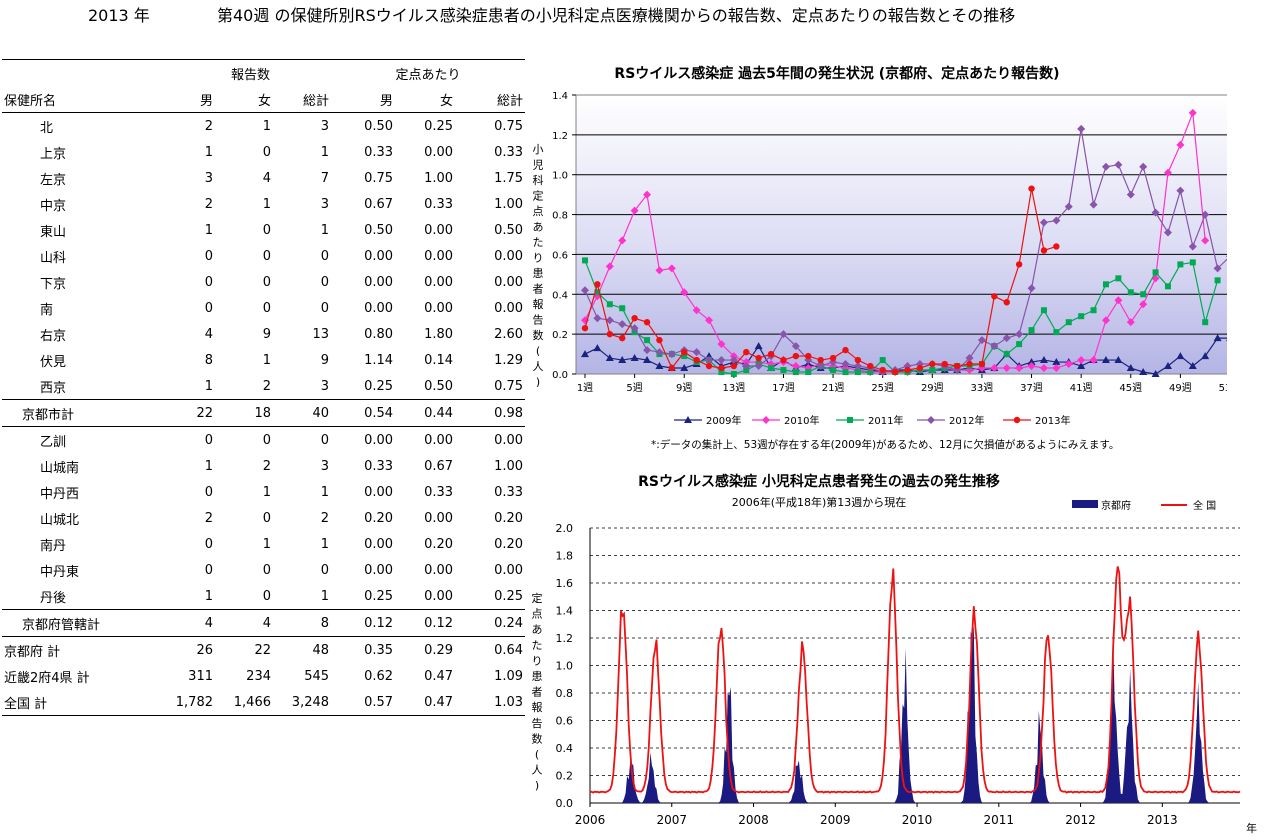 The width and height of the screenshot is (1269, 840). Describe the element at coordinates (53, 362) in the screenshot. I see `row-name: 伏見` at that location.